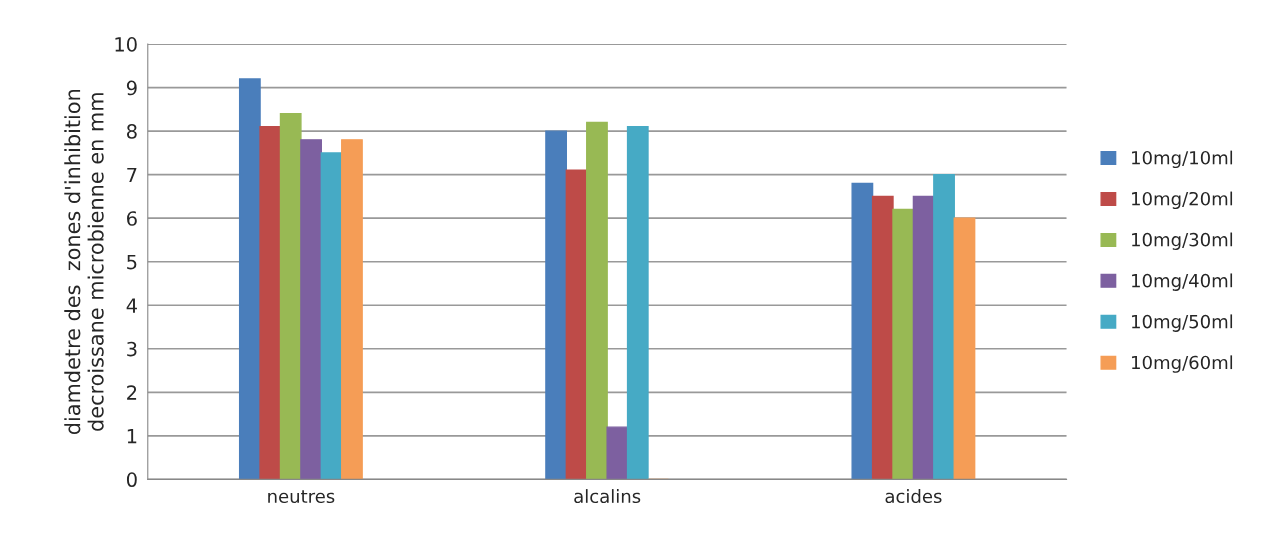 Image resolution: width=1285 pixels, height=551 pixels. What do you see at coordinates (126, 44) in the screenshot?
I see `y-tick-label: 10` at bounding box center [126, 44].